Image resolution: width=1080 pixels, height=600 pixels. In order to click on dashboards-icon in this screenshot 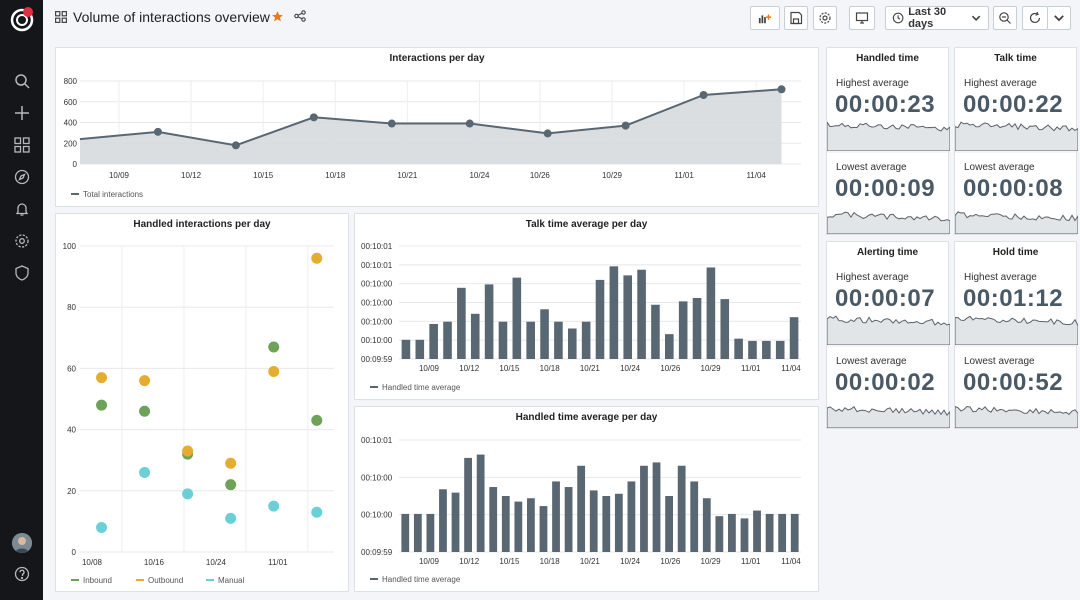, I will do `click(22, 145)`.